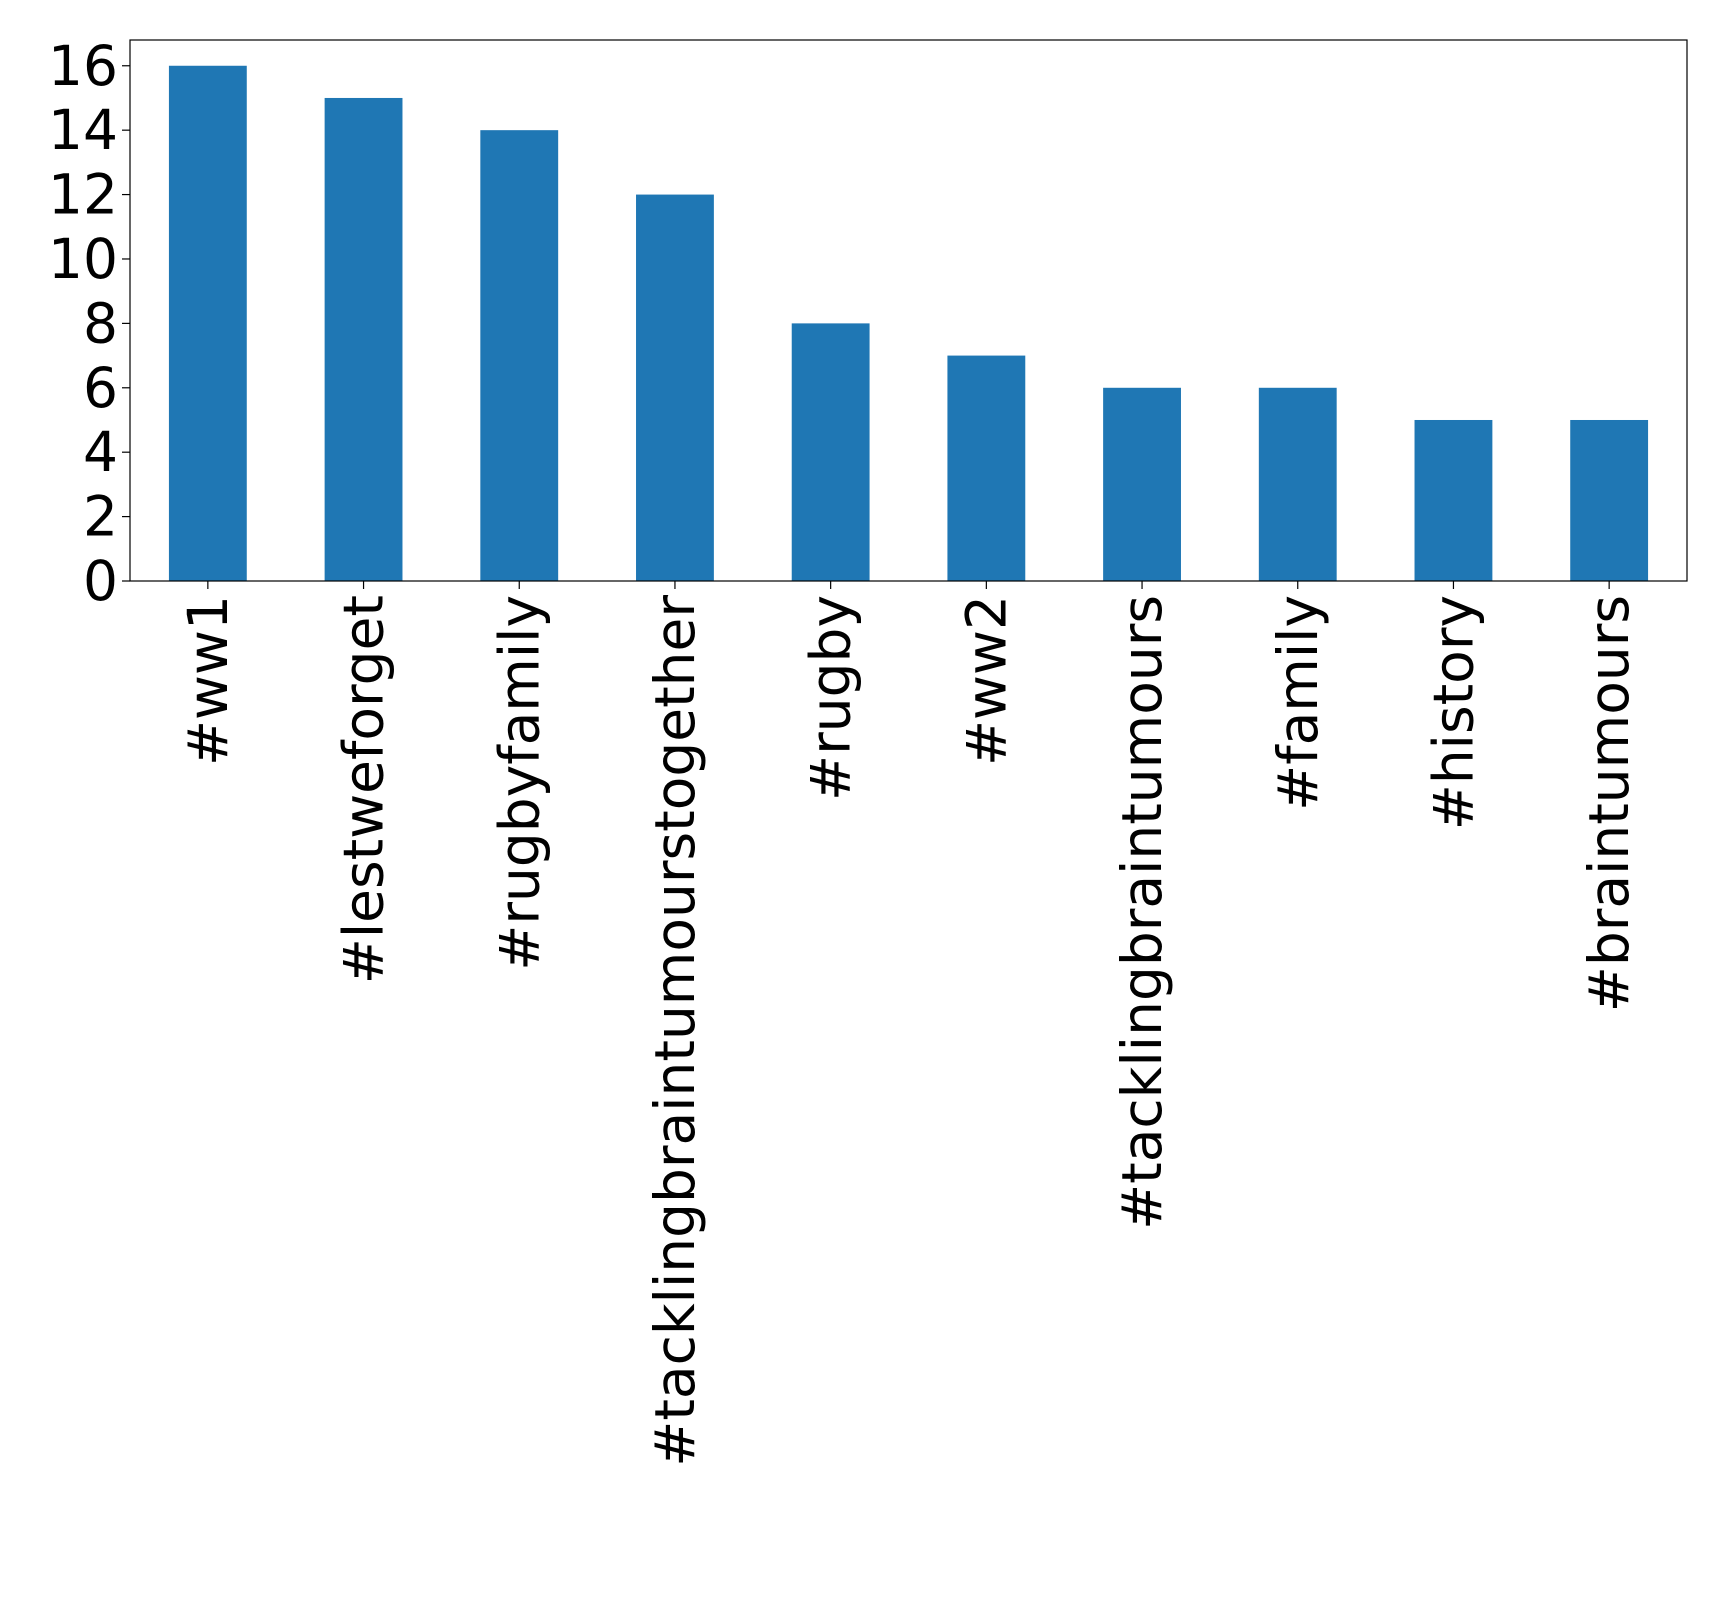  What do you see at coordinates (1453, 712) in the screenshot?
I see `x-tick-label: #history` at bounding box center [1453, 712].